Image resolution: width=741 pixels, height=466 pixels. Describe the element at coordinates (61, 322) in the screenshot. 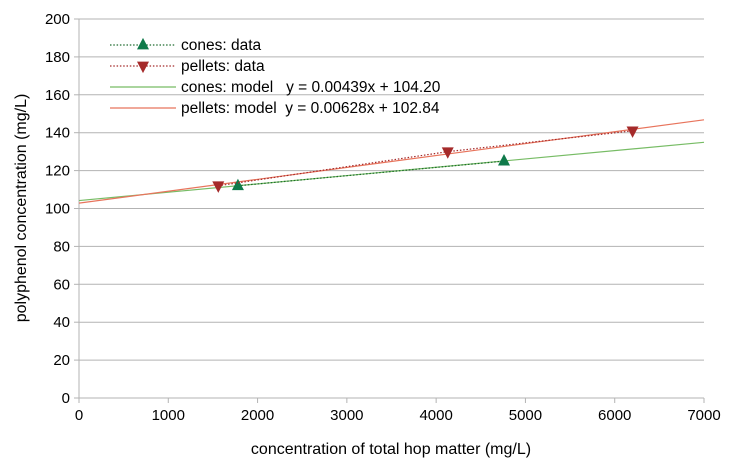

I see `y-tick-label: 40` at that location.